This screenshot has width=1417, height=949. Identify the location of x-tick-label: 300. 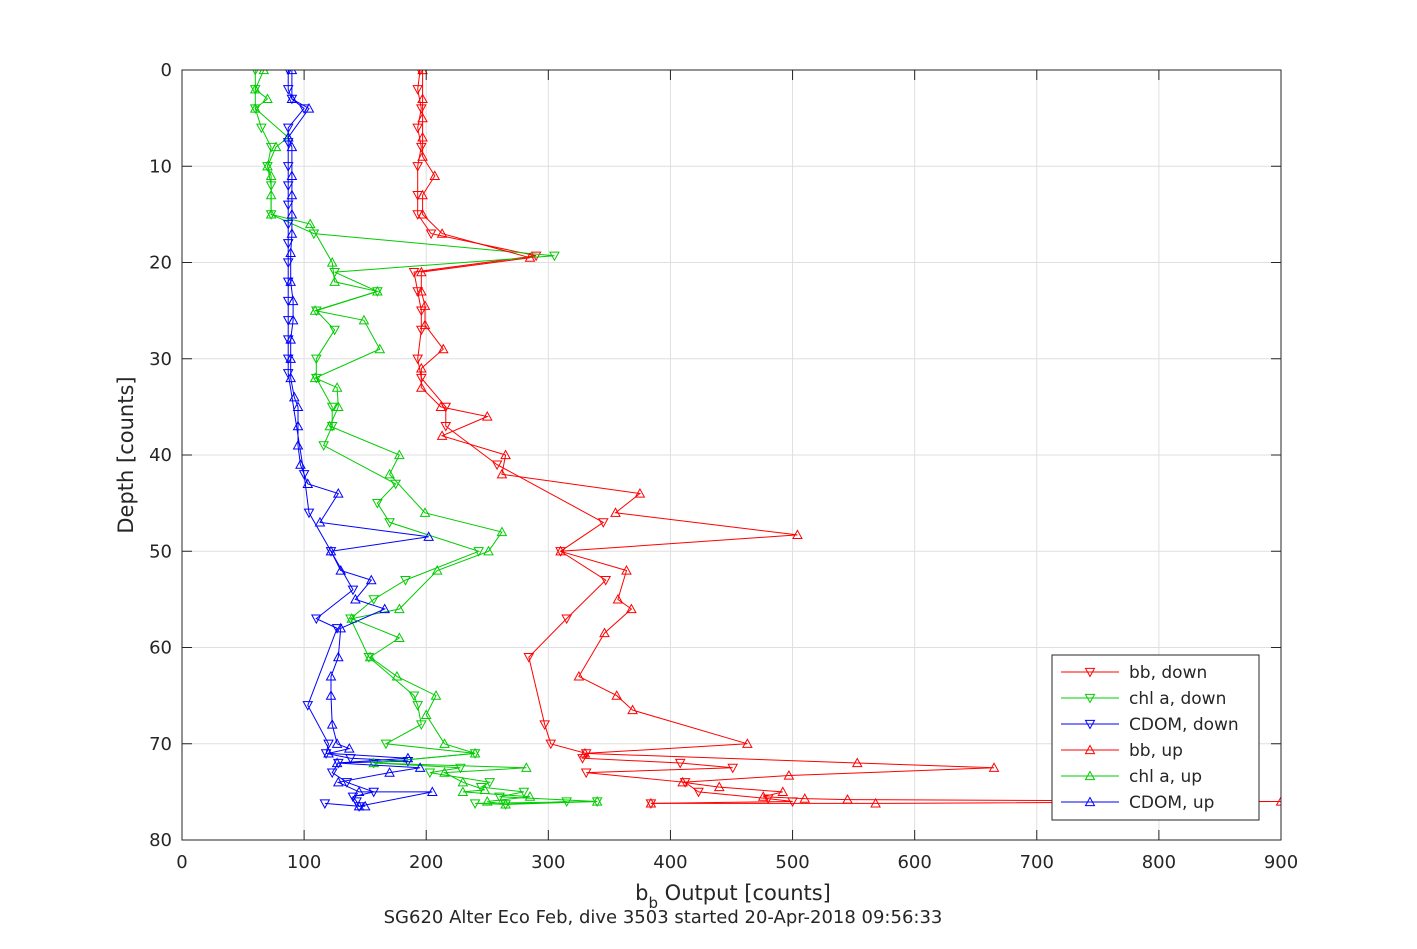
(548, 862).